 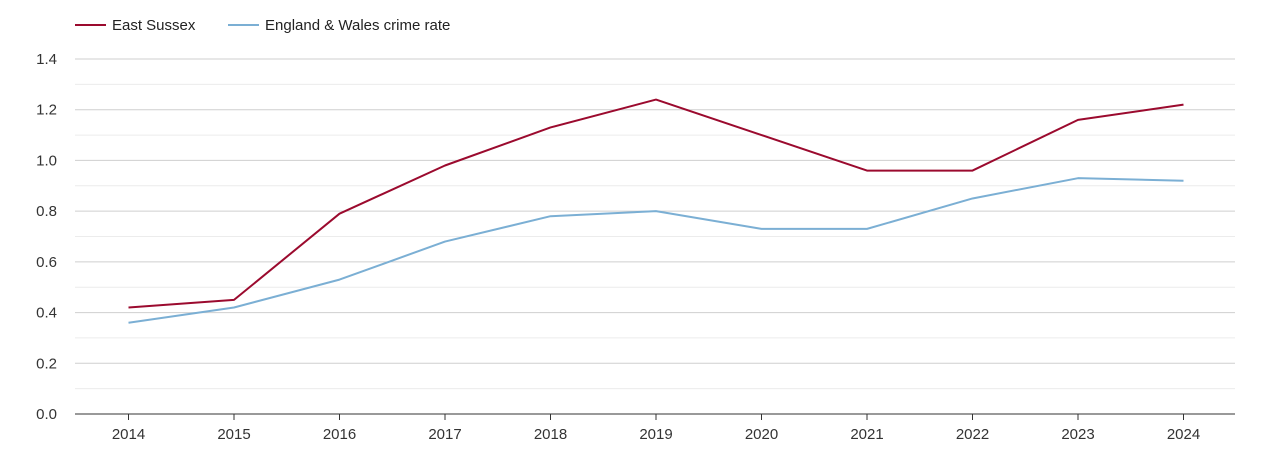 I want to click on legend-label: England & Wales crime rate, so click(x=357, y=25).